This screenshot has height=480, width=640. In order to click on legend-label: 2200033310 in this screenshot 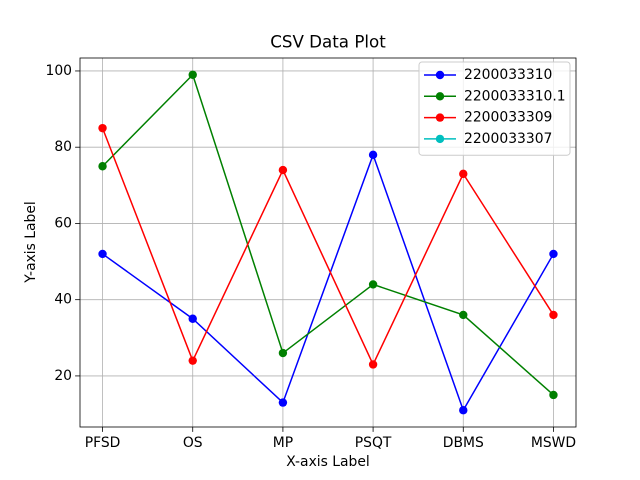, I will do `click(508, 75)`.